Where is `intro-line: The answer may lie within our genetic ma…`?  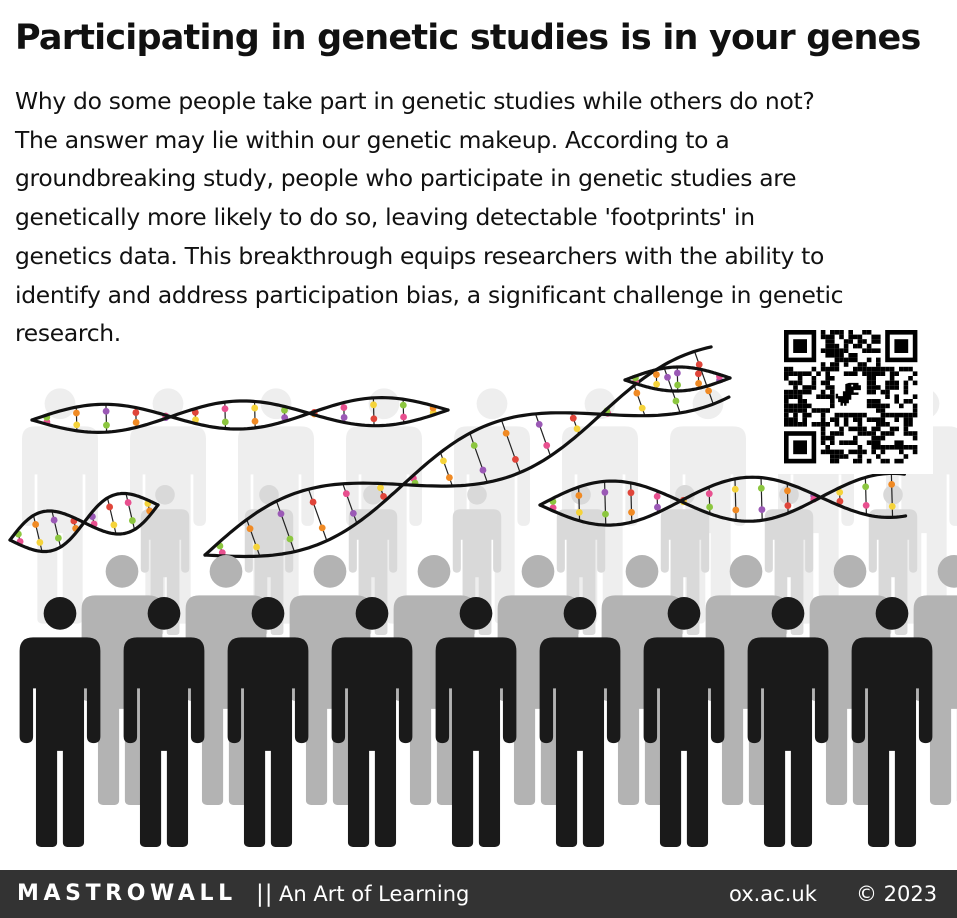 intro-line: The answer may lie within our genetic ma… is located at coordinates (372, 139).